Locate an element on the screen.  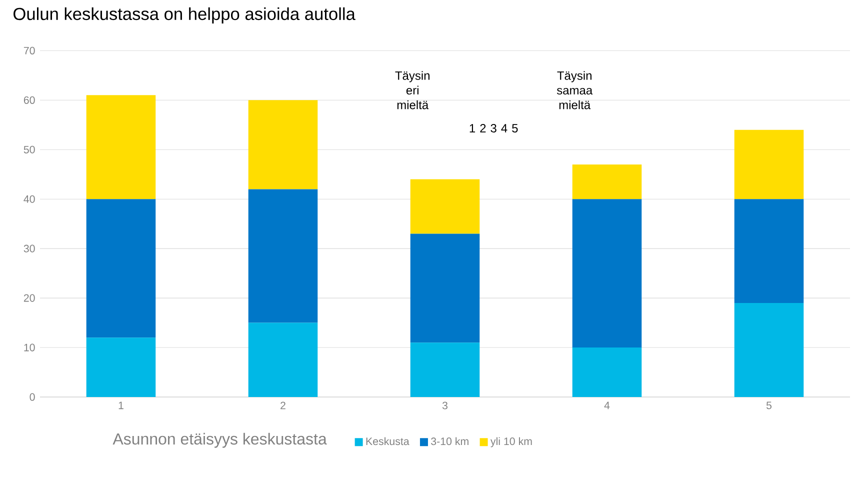
legend-label: 3-10 km is located at coordinates (449, 441).